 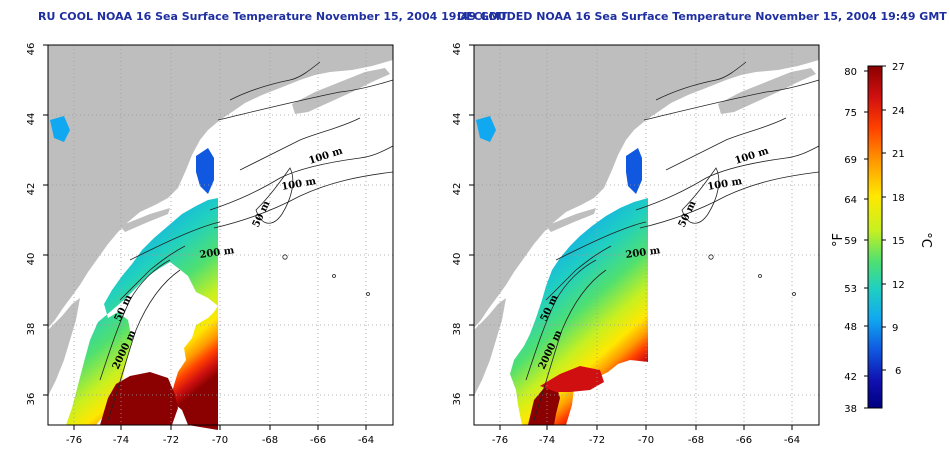 What do you see at coordinates (895, 328) in the screenshot?
I see `celsius-tick: 9` at bounding box center [895, 328].